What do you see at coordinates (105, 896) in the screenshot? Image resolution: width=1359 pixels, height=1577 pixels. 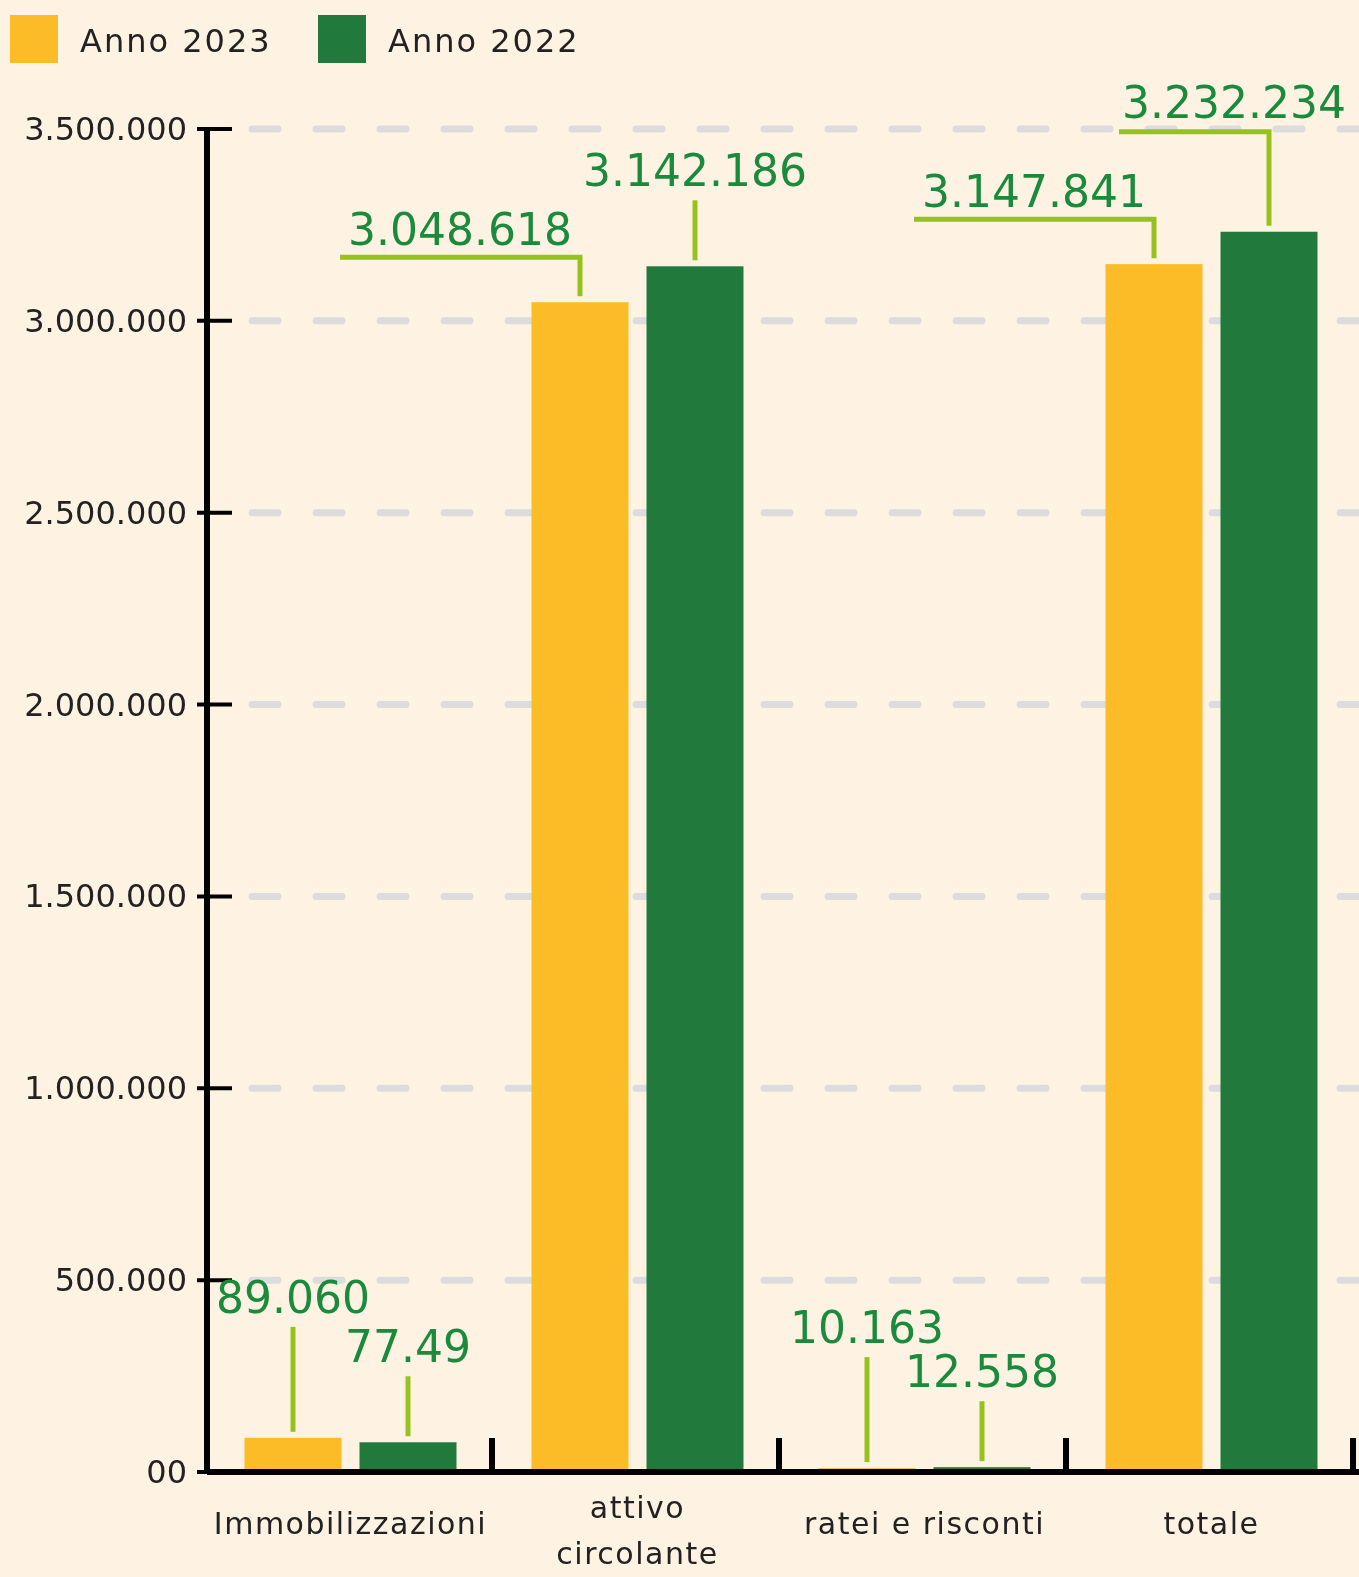 I see `y-tick-label: 1.500.000` at bounding box center [105, 896].